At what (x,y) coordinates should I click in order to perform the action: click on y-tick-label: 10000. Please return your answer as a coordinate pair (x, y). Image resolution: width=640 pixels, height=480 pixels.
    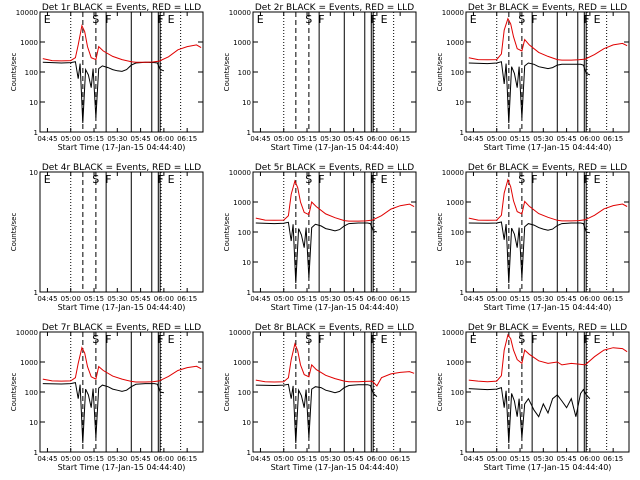
    Looking at the image, I should click on (453, 13).